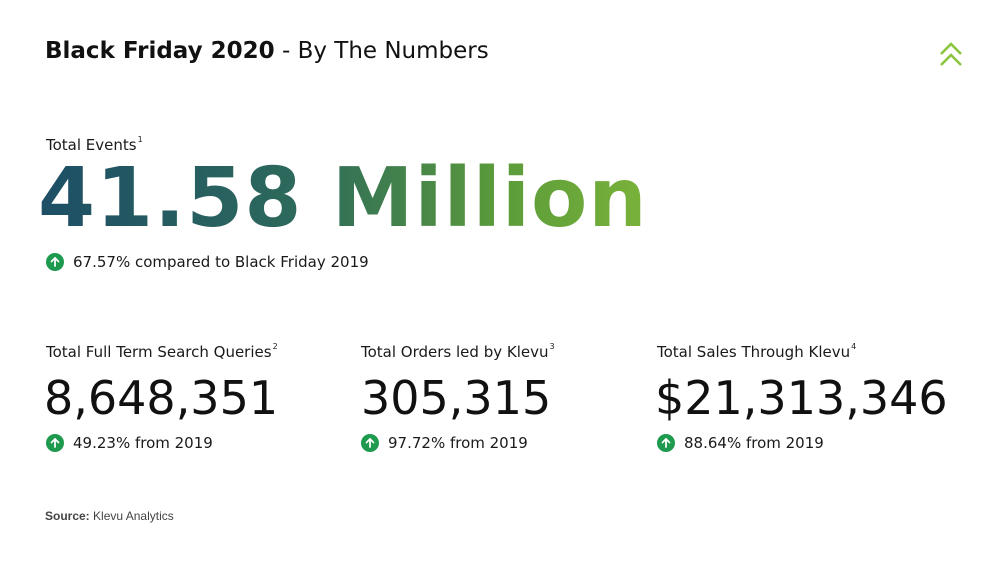  I want to click on page-title: Black Friday 2020 - By The Numbers, so click(267, 51).